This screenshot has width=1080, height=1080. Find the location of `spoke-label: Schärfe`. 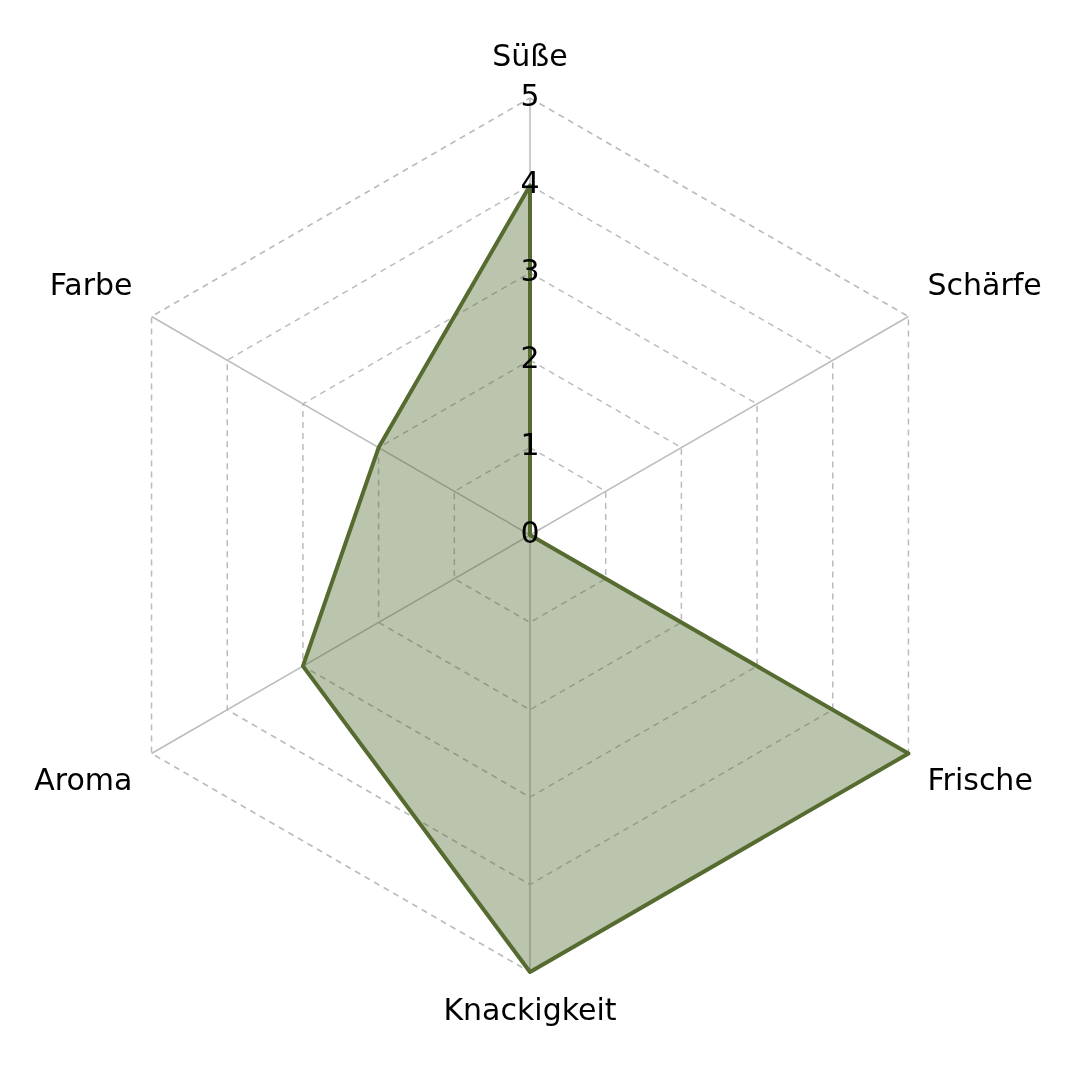

spoke-label: Schärfe is located at coordinates (984, 285).